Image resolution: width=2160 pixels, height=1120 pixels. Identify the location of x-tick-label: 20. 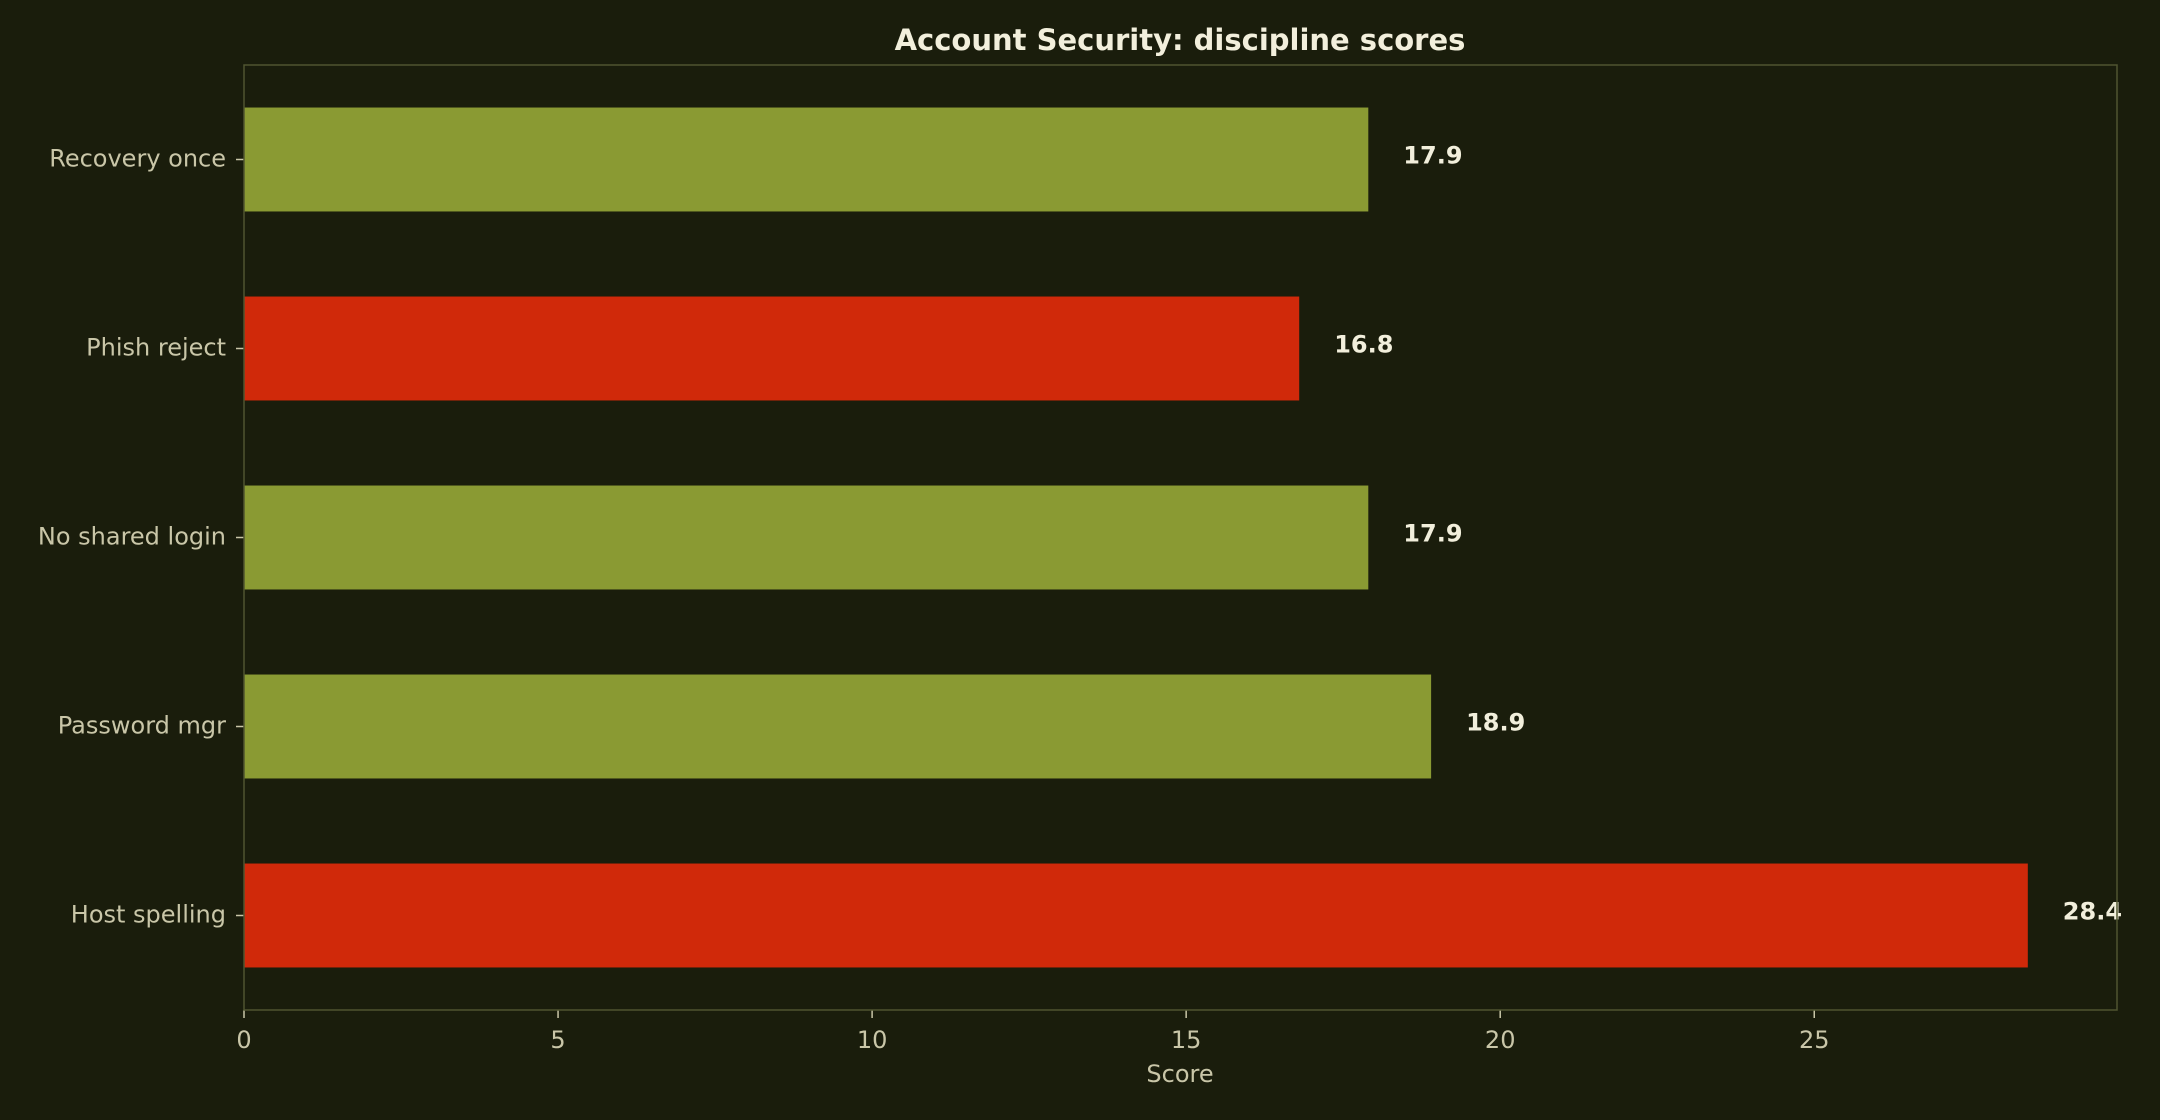
(1500, 1040).